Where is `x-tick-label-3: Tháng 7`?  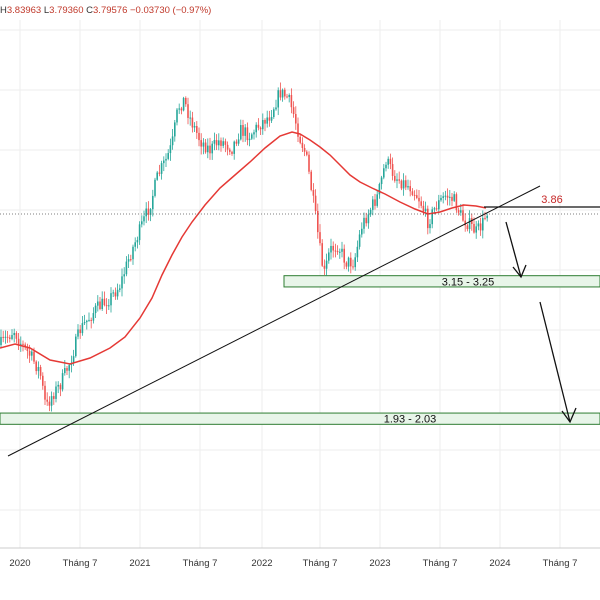 x-tick-label-3: Tháng 7 is located at coordinates (200, 563).